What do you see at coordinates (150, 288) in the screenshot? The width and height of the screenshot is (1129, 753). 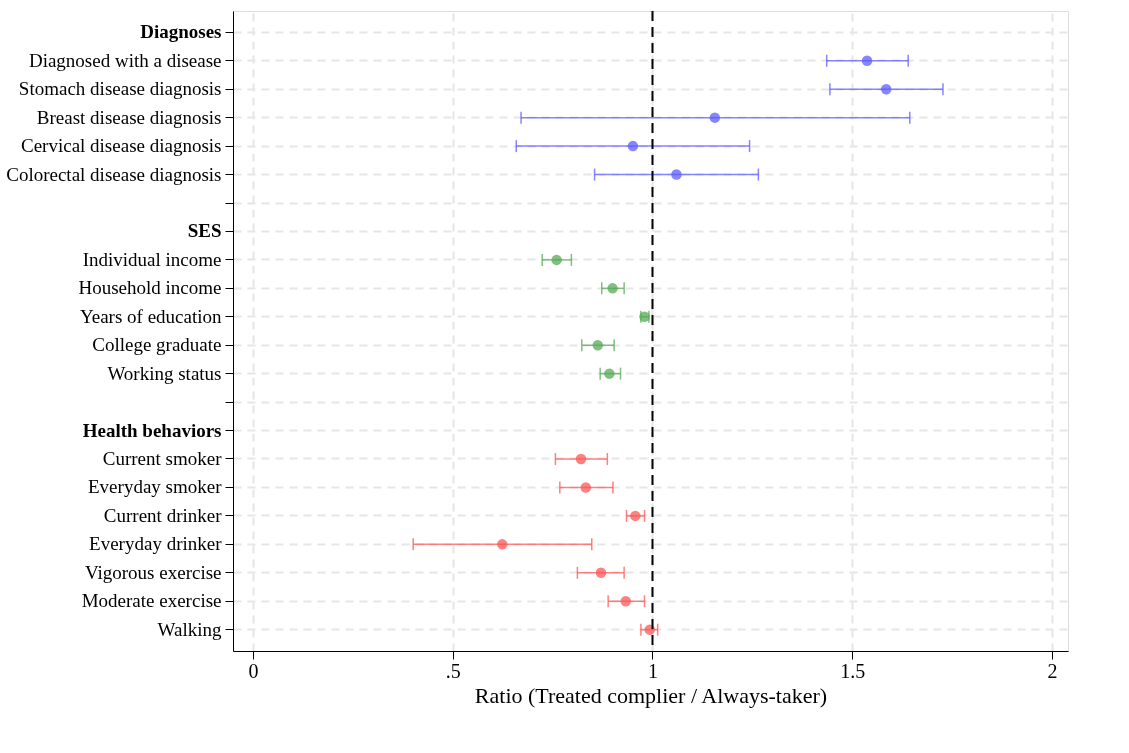 I see `y-tick-label: Household income` at bounding box center [150, 288].